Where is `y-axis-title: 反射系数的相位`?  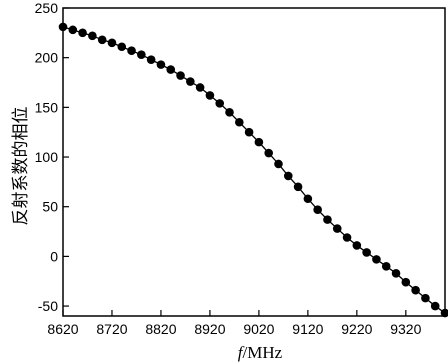
y-axis-title: 反射系数的相位 is located at coordinates (20, 166).